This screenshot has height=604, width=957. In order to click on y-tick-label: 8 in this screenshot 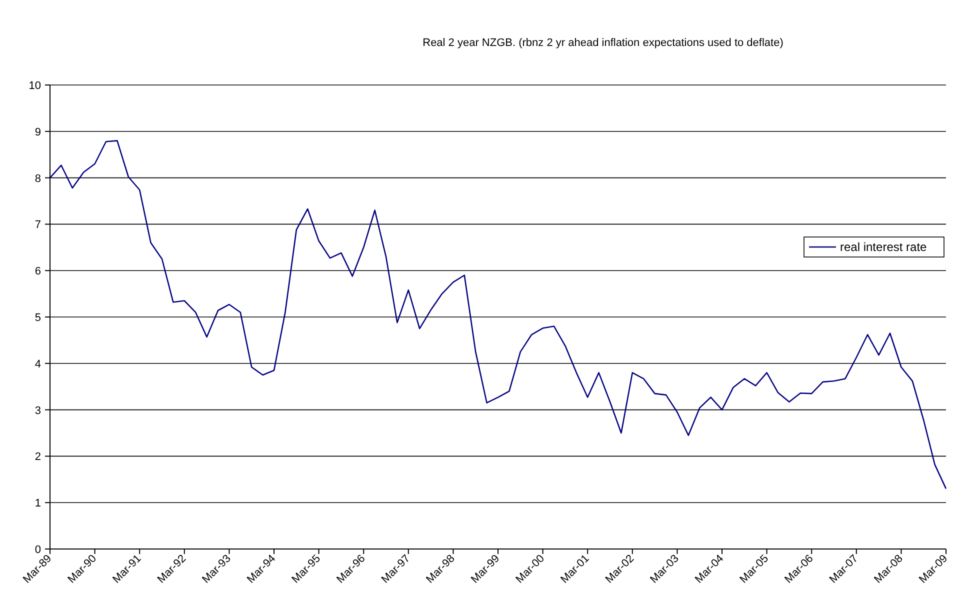, I will do `click(37, 178)`.